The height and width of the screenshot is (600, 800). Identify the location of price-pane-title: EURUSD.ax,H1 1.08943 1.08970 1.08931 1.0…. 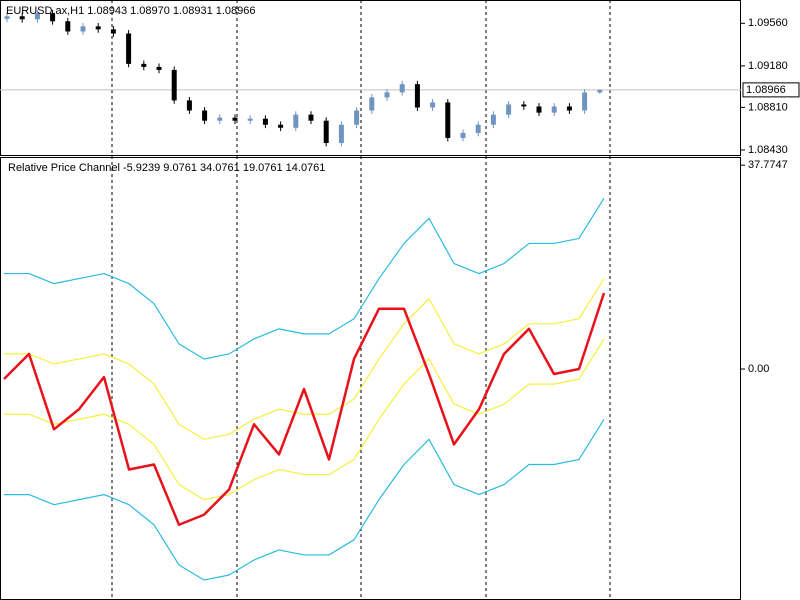
(131, 11).